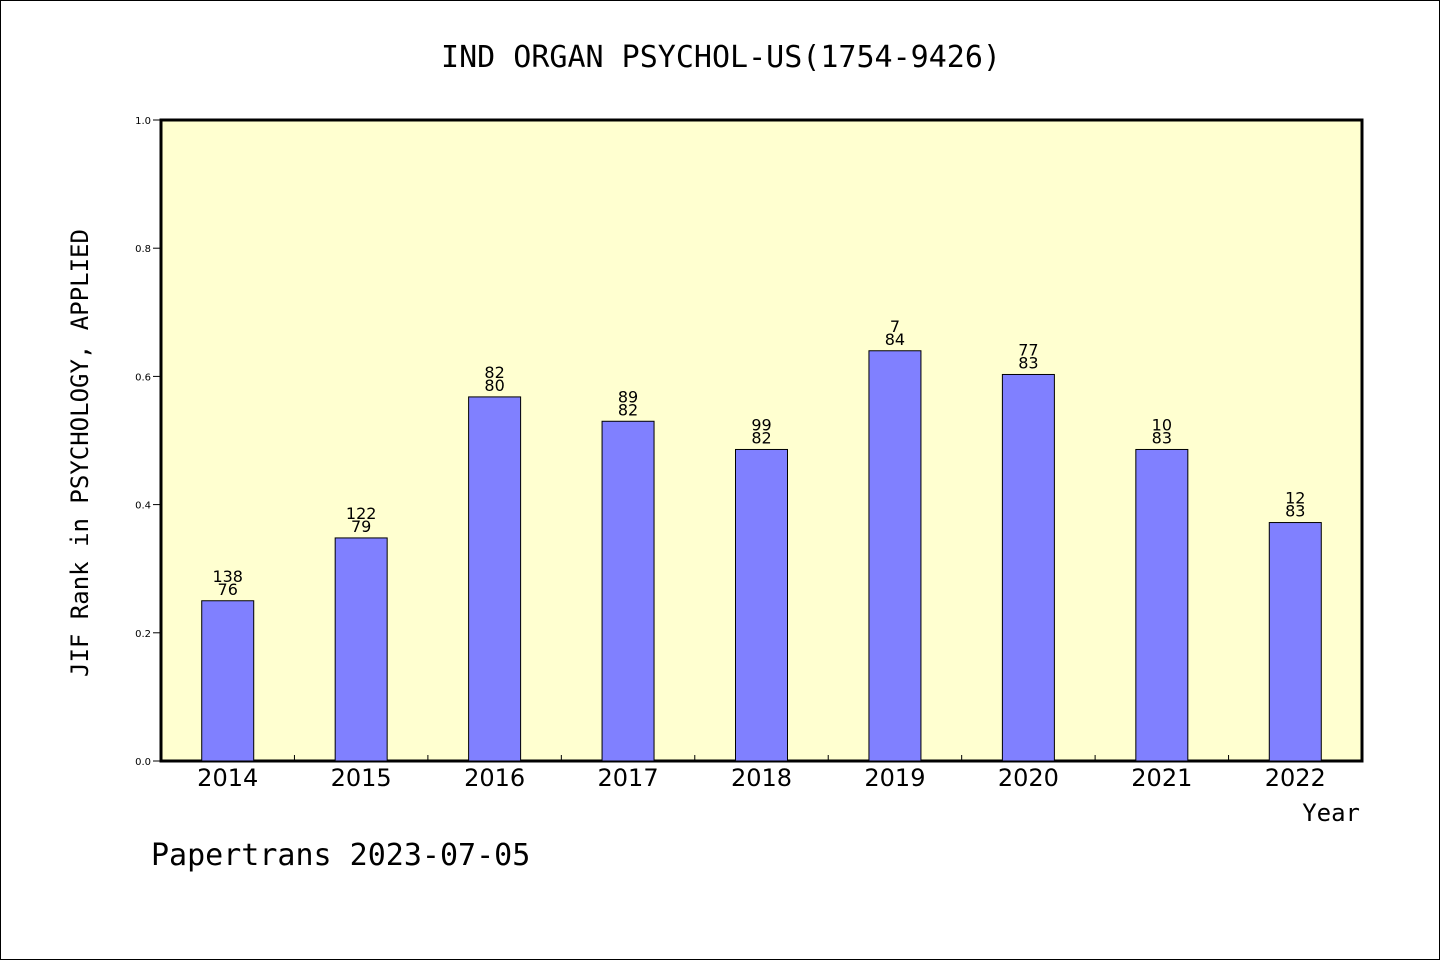  Describe the element at coordinates (228, 681) in the screenshot. I see `bar-2014` at that location.